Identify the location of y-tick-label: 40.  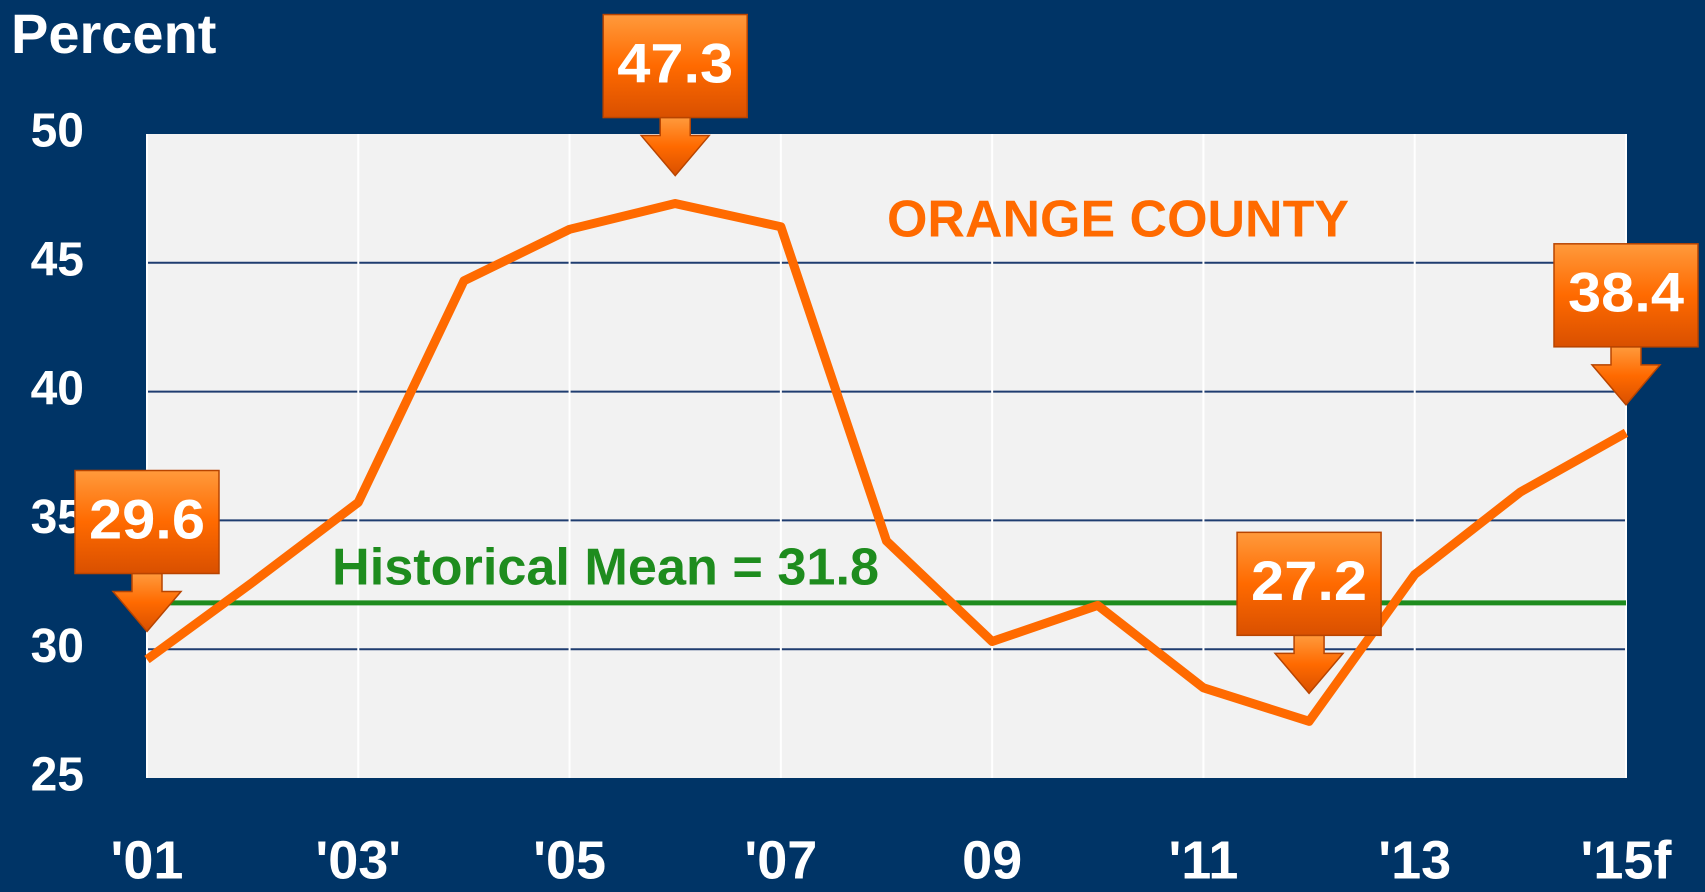
(57, 388).